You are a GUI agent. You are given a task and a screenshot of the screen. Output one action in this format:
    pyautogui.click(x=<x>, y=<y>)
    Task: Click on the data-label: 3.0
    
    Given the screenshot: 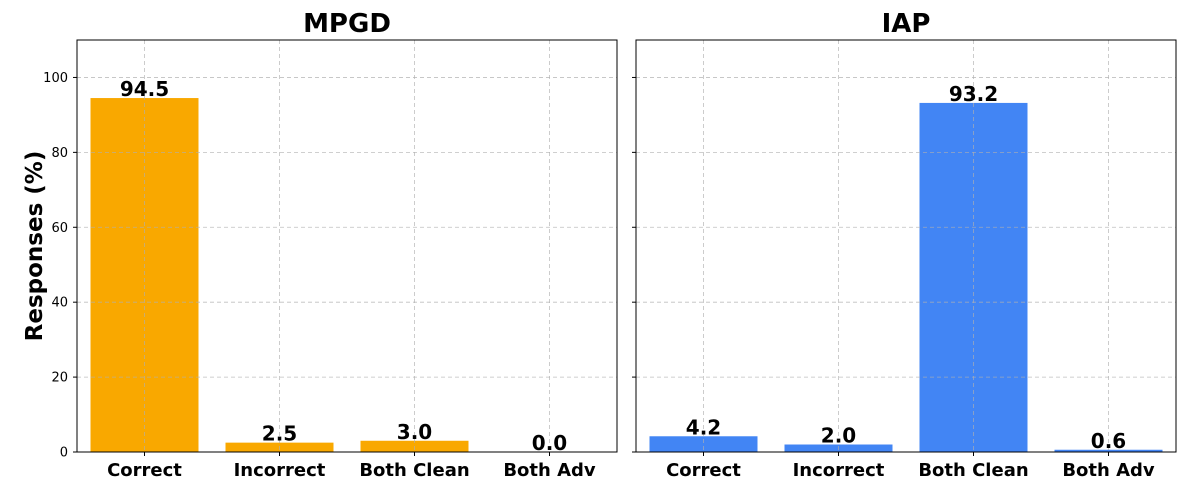 What is the action you would take?
    pyautogui.click(x=414, y=432)
    